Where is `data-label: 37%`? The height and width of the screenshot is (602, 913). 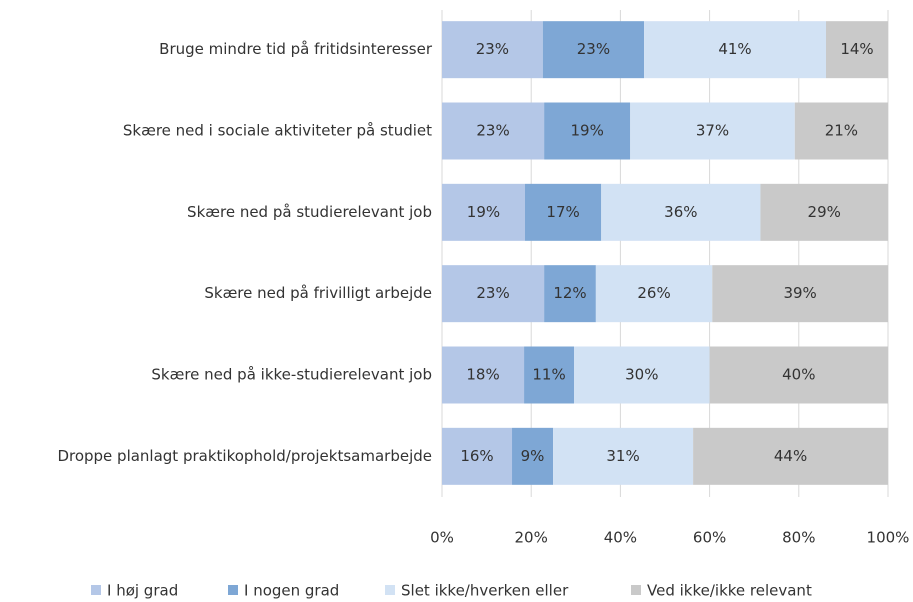
data-label: 37% is located at coordinates (712, 131).